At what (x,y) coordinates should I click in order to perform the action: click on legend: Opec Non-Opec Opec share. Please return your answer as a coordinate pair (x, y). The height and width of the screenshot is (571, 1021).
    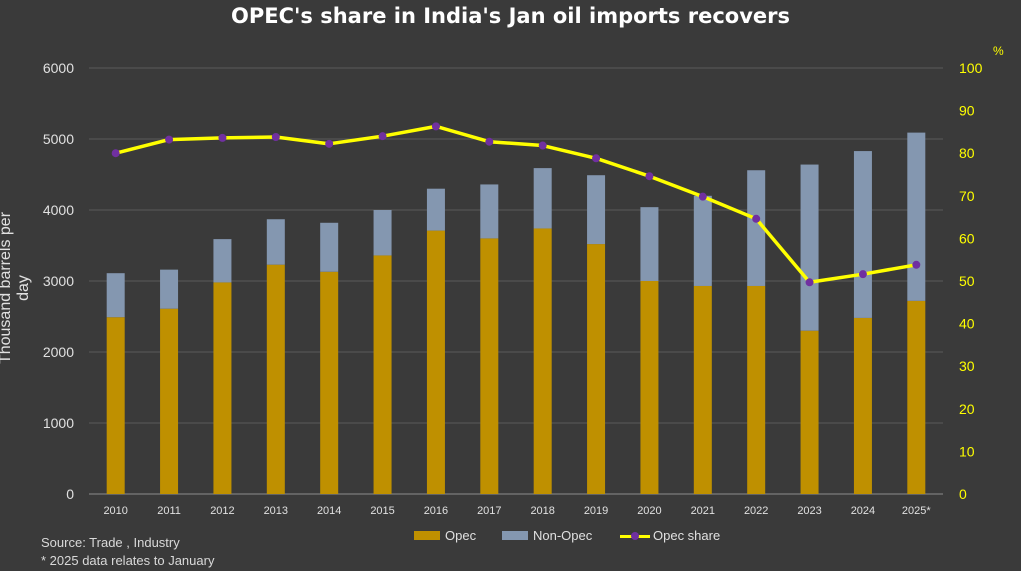
    Looking at the image, I should click on (510, 537).